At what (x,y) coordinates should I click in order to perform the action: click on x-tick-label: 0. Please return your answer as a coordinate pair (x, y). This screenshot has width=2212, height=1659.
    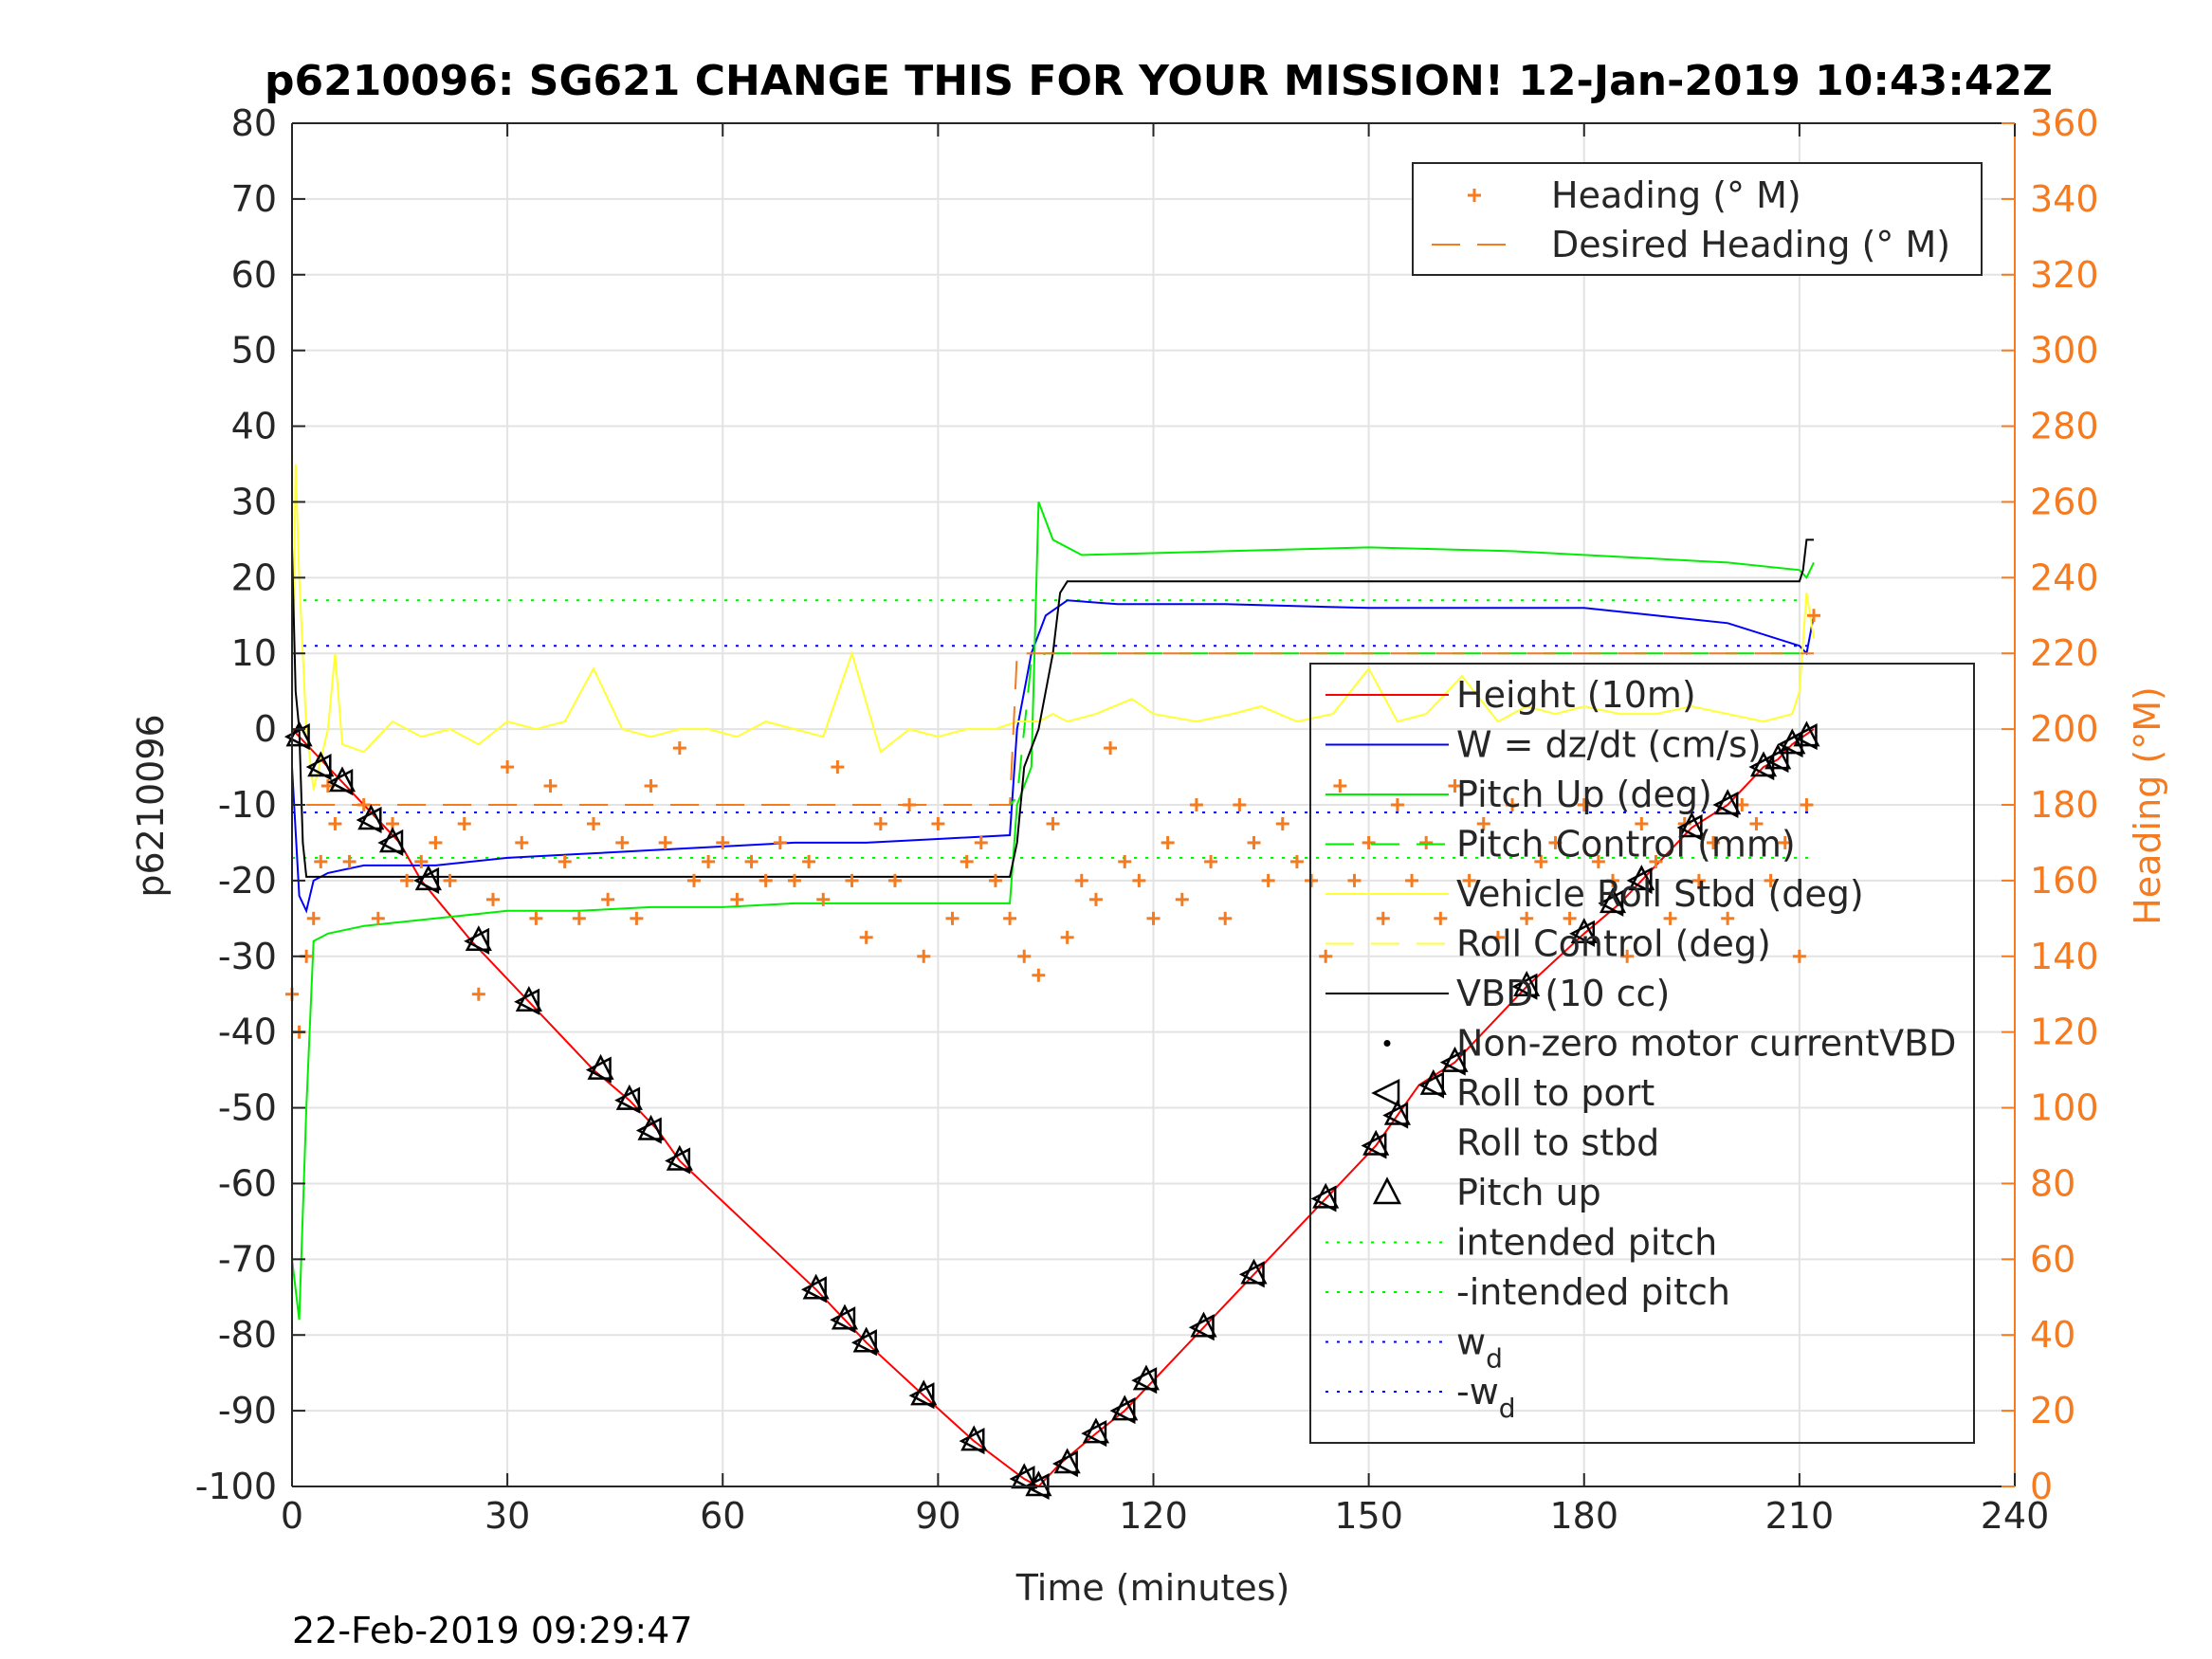
    Looking at the image, I should click on (292, 1516).